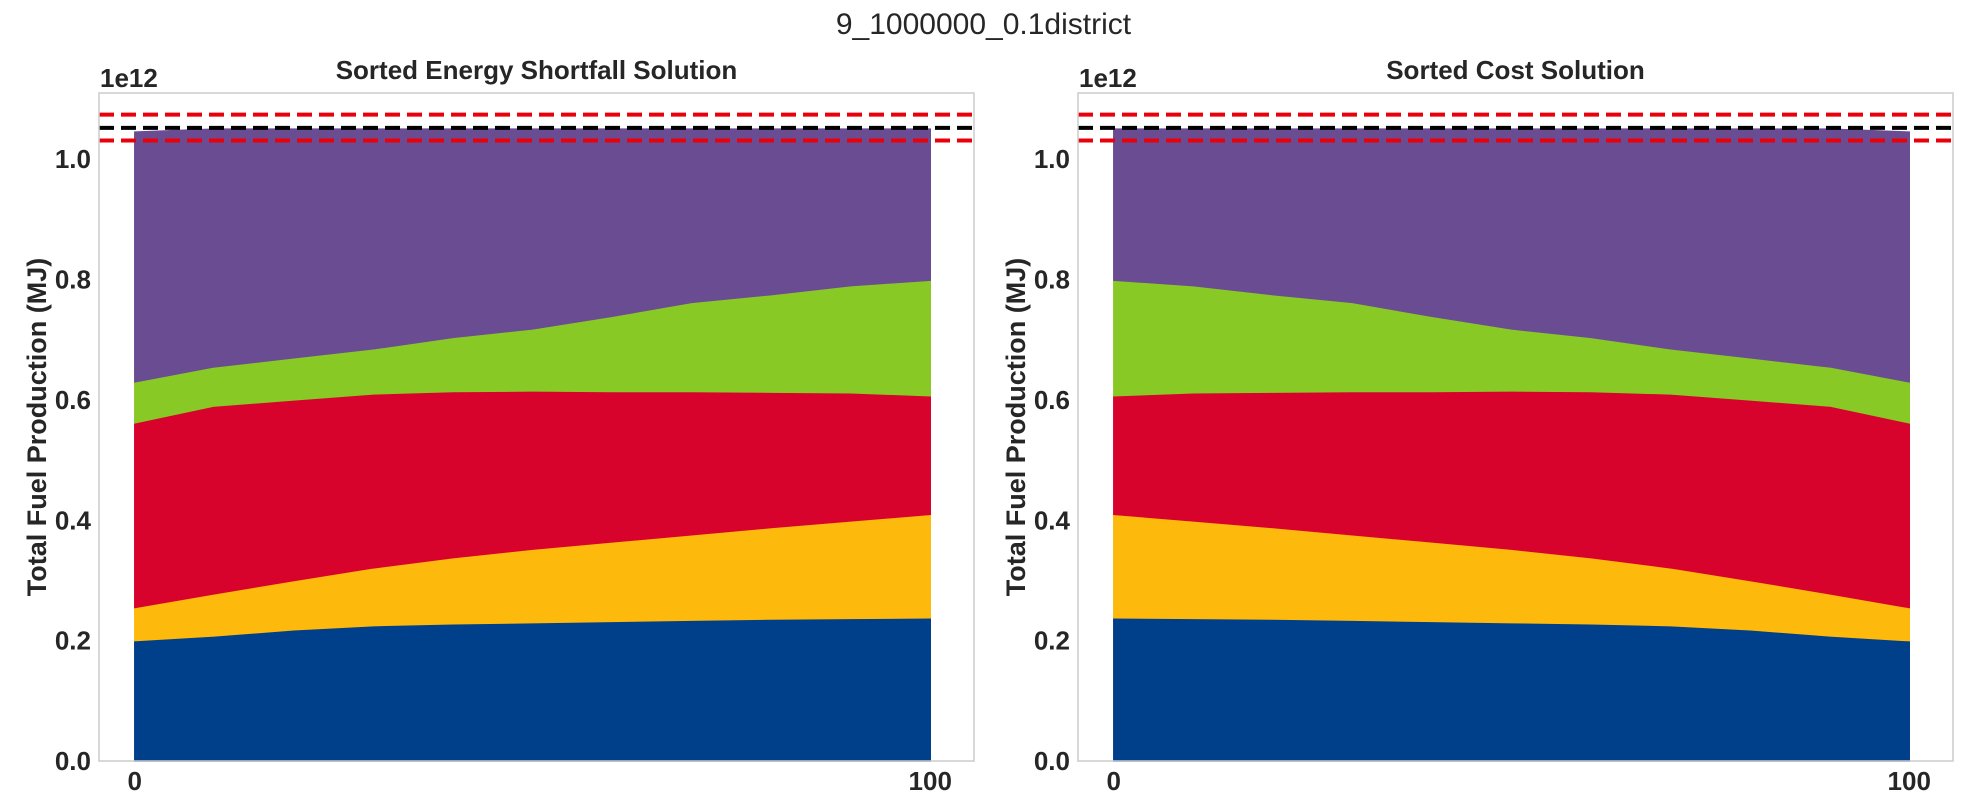 The image size is (1967, 812). Describe the element at coordinates (537, 70) in the screenshot. I see `chart-title: Sorted Energy Shortfall Solution` at that location.